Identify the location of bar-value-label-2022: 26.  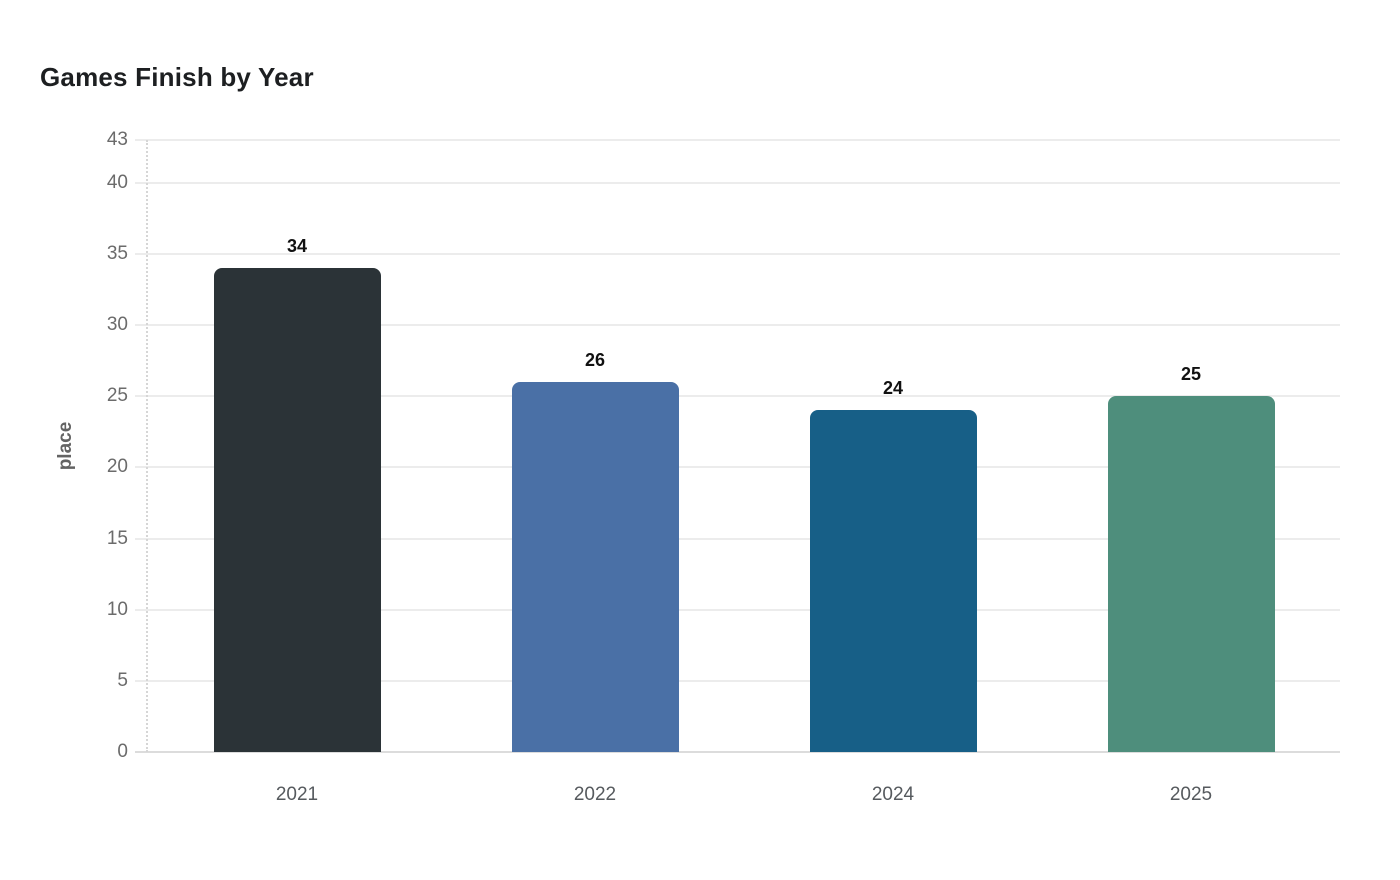
(595, 359).